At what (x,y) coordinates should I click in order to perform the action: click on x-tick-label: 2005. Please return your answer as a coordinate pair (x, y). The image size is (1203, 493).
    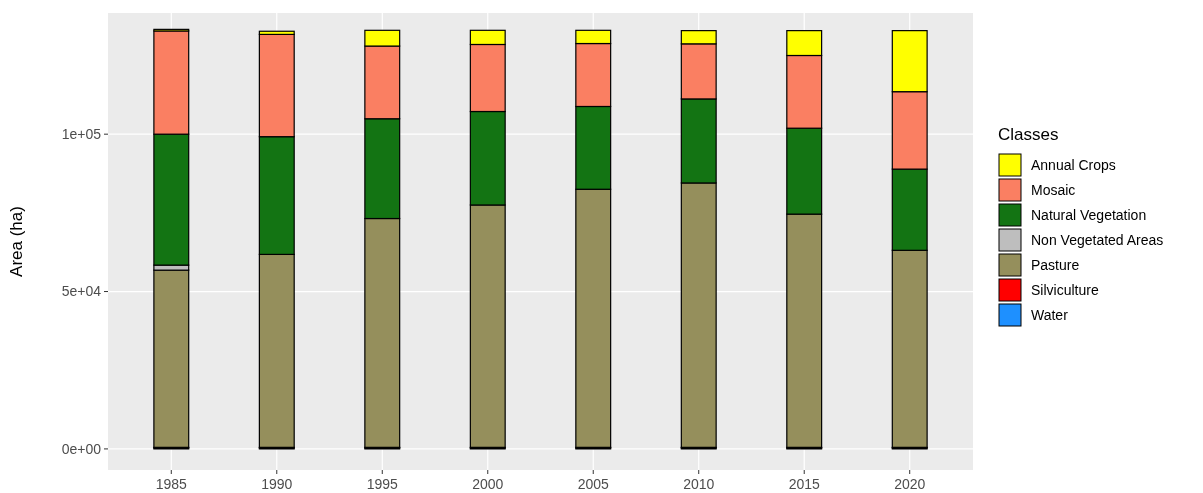
    Looking at the image, I should click on (593, 484).